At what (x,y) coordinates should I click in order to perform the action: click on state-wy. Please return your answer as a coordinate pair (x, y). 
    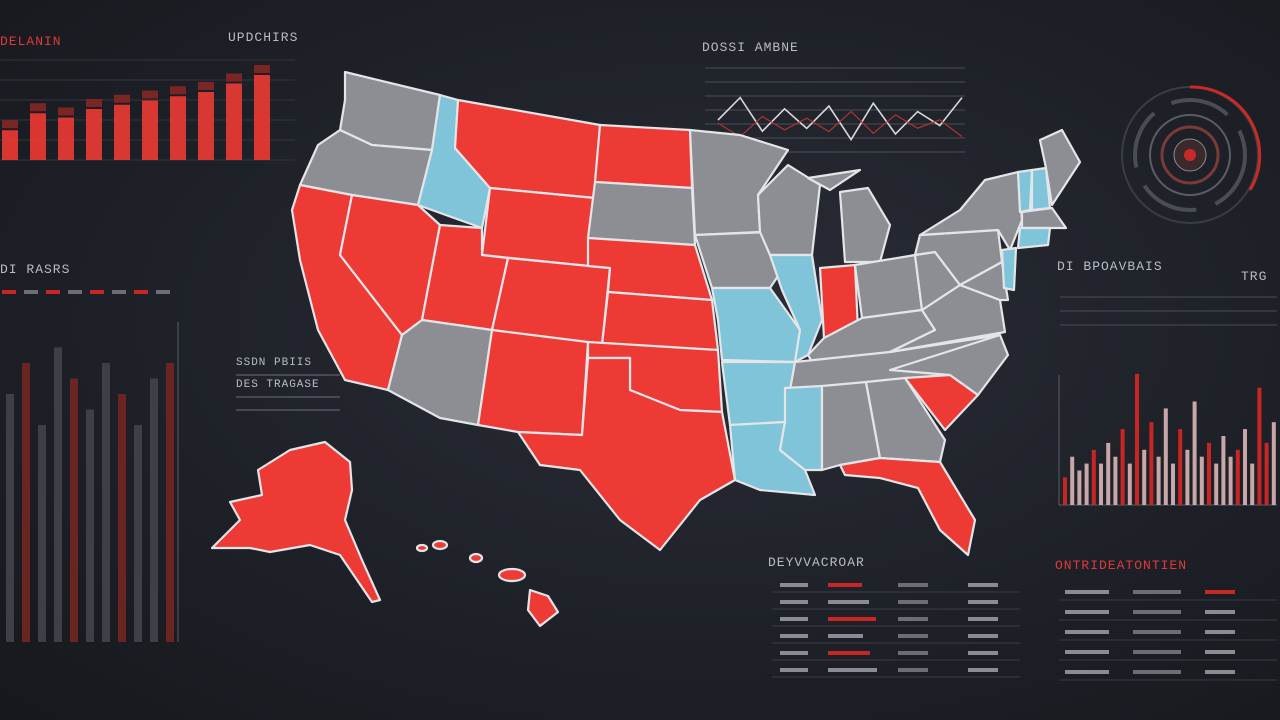
    Looking at the image, I should click on (538, 227).